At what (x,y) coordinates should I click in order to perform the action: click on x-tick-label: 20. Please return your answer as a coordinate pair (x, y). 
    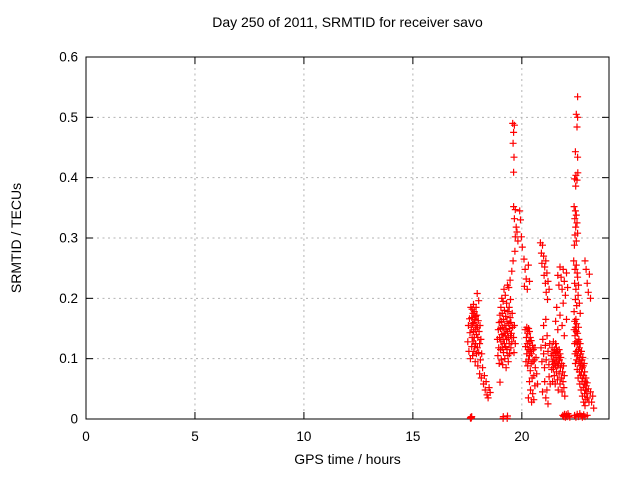
    Looking at the image, I should click on (521, 436).